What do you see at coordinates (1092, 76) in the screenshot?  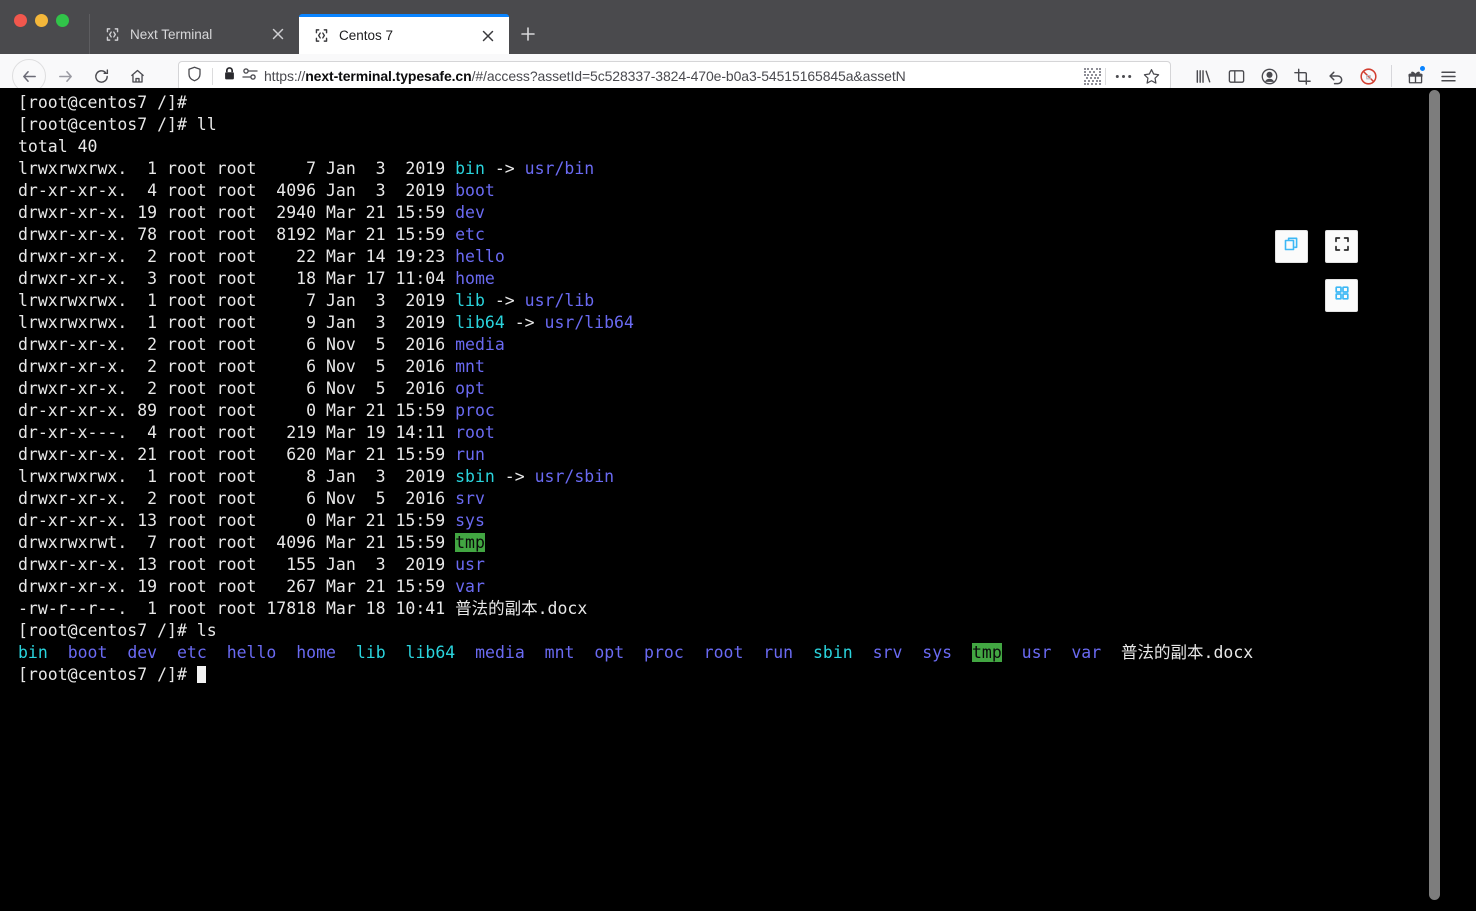 I see `qr-code-icon` at bounding box center [1092, 76].